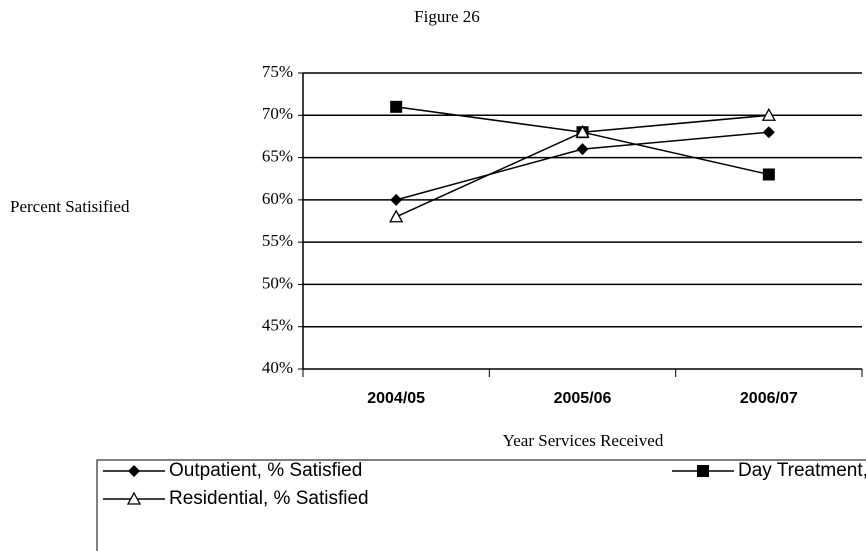  What do you see at coordinates (583, 440) in the screenshot?
I see `x-axis-title: Year Services Received` at bounding box center [583, 440].